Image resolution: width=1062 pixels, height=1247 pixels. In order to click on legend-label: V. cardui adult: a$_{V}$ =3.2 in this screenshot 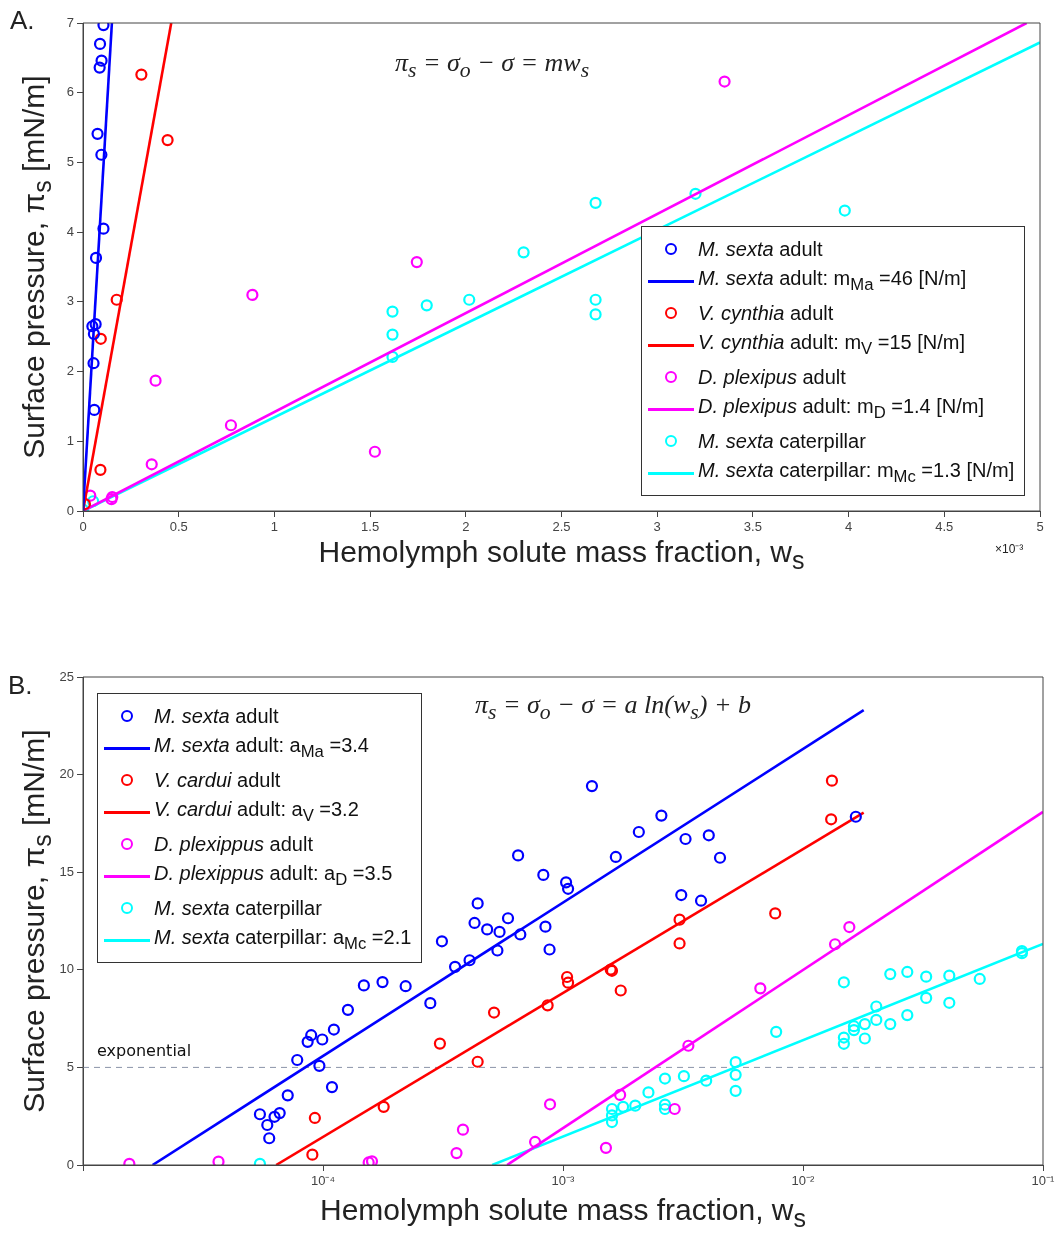, I will do `click(256, 812)`.